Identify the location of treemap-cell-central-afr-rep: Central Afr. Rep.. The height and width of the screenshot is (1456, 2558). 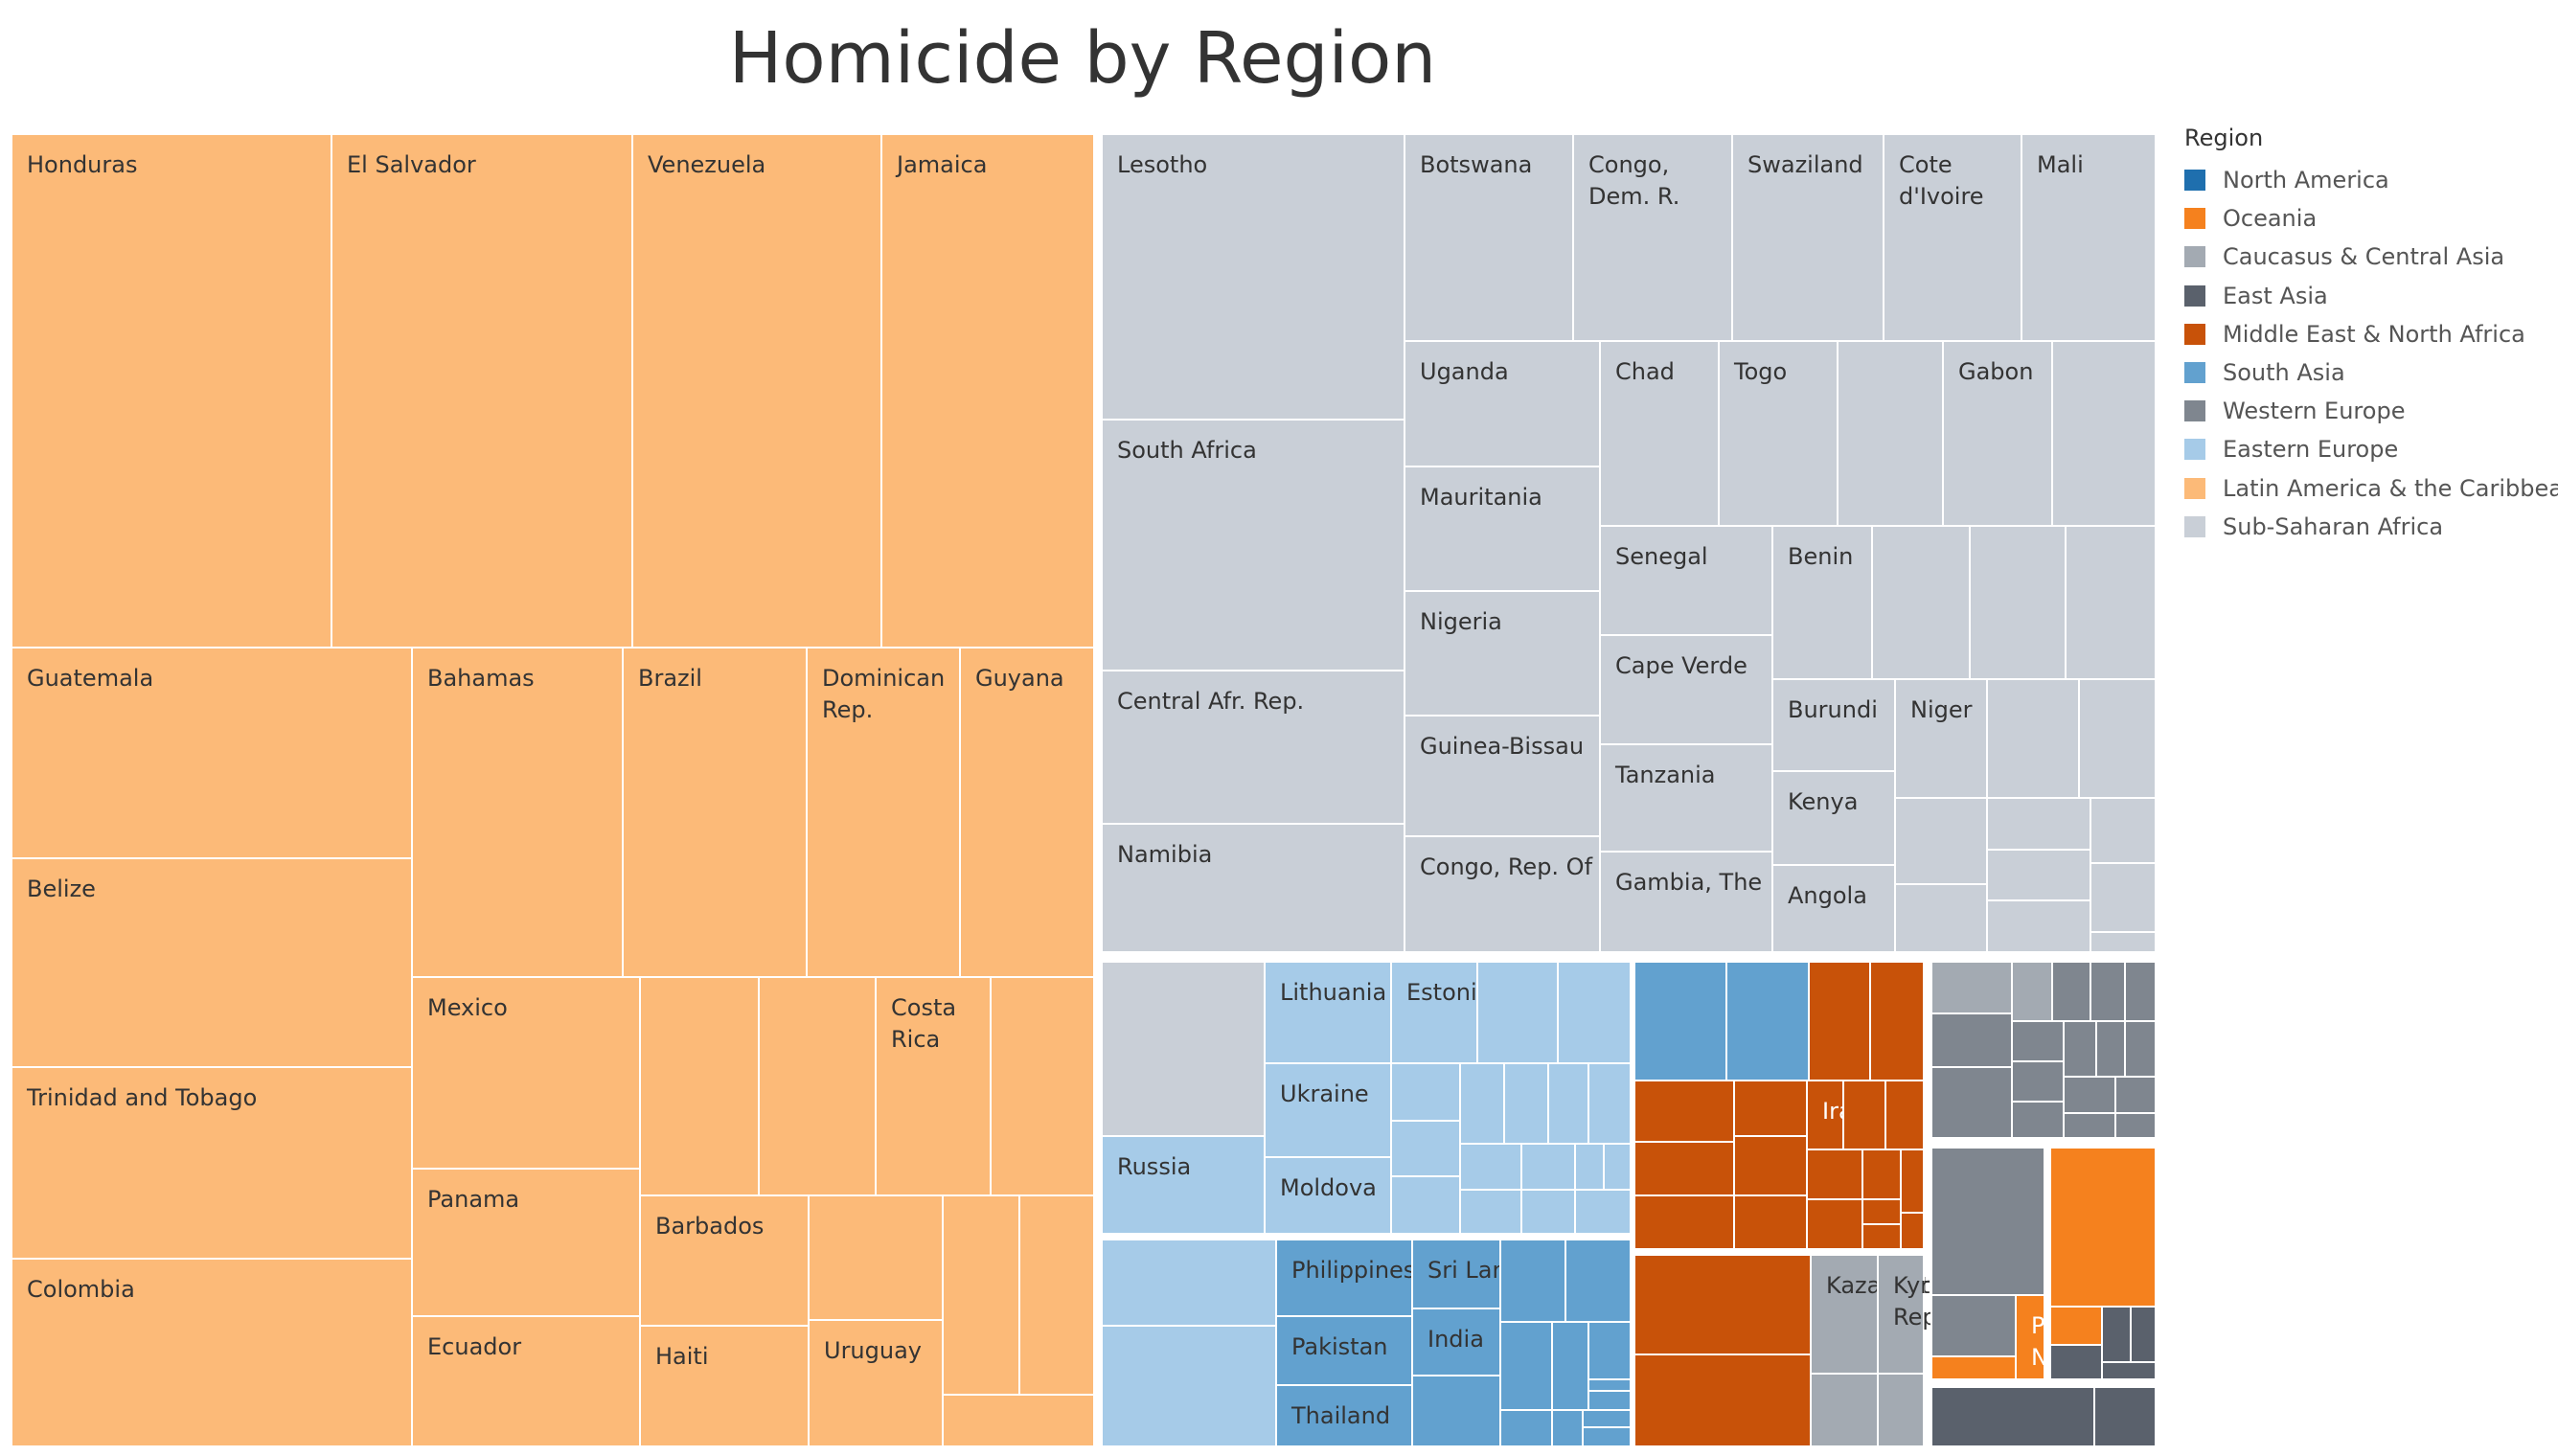
(1253, 747).